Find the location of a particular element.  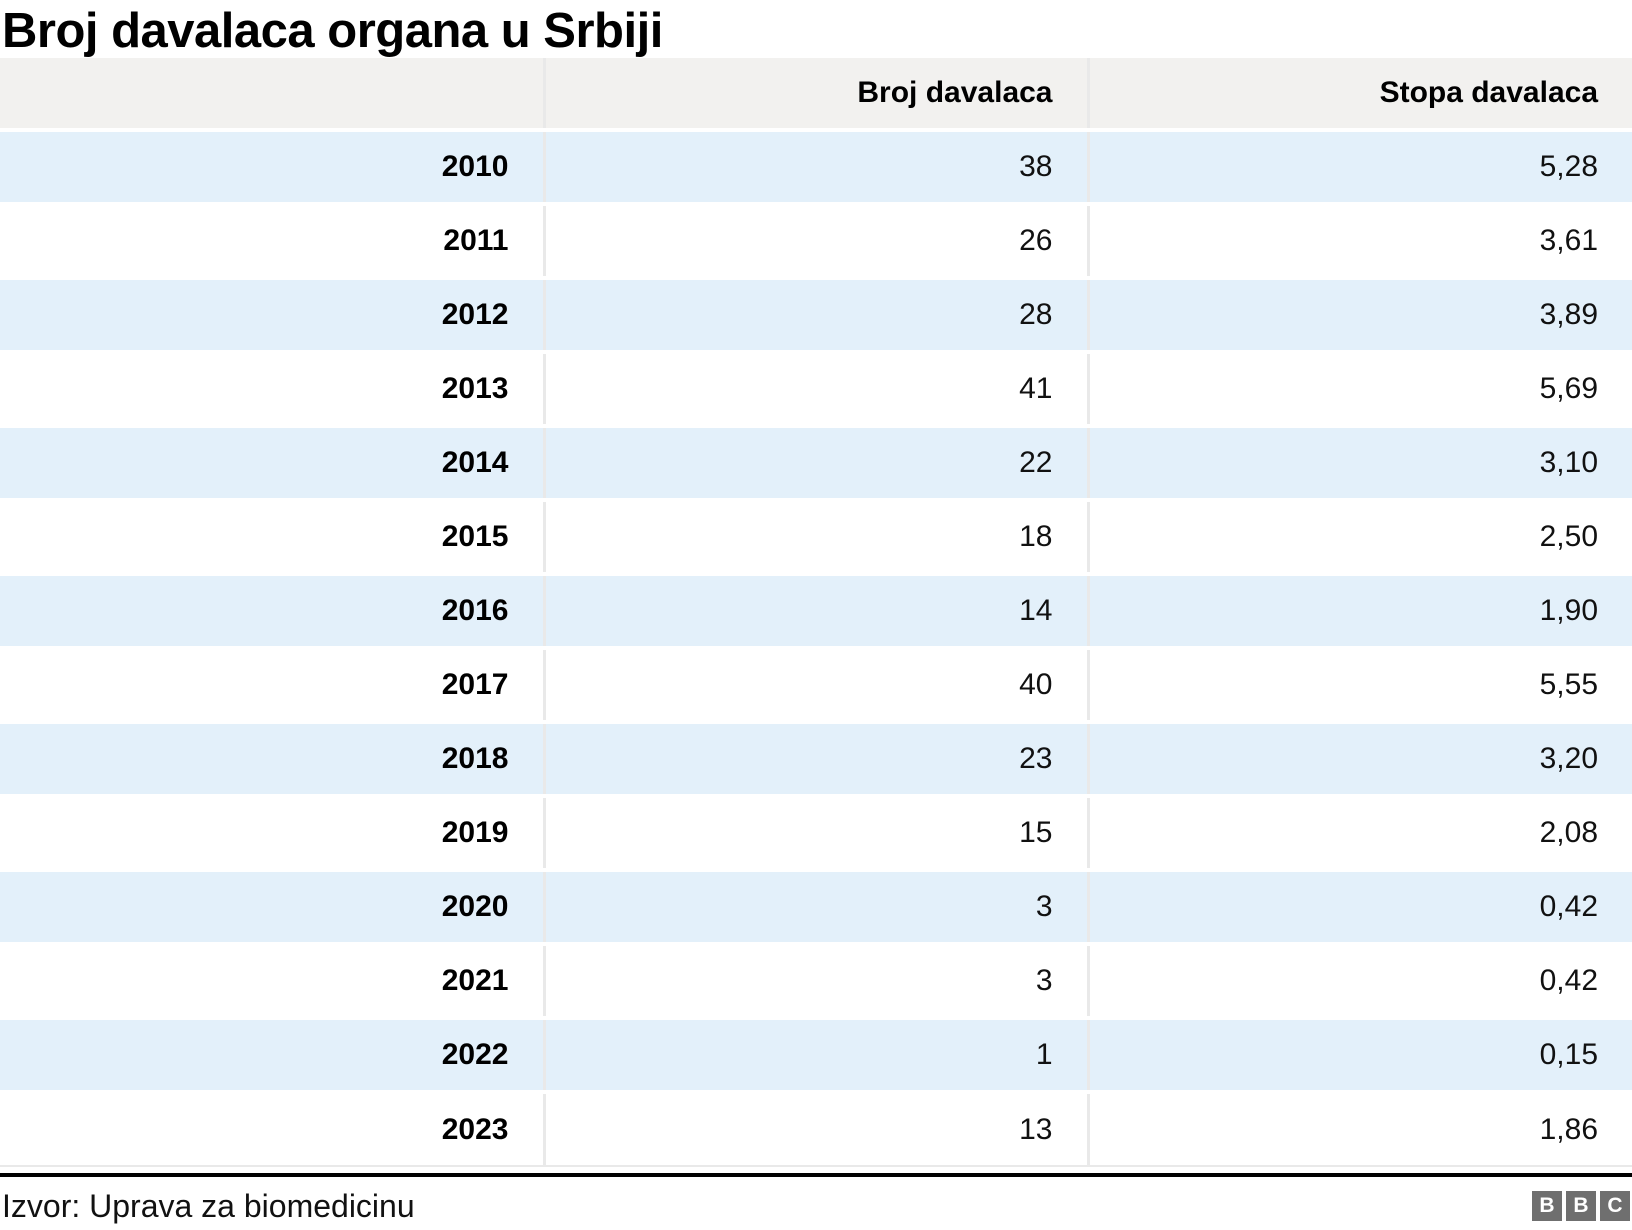

bbc-logo-block-b2: B is located at coordinates (1581, 1206).